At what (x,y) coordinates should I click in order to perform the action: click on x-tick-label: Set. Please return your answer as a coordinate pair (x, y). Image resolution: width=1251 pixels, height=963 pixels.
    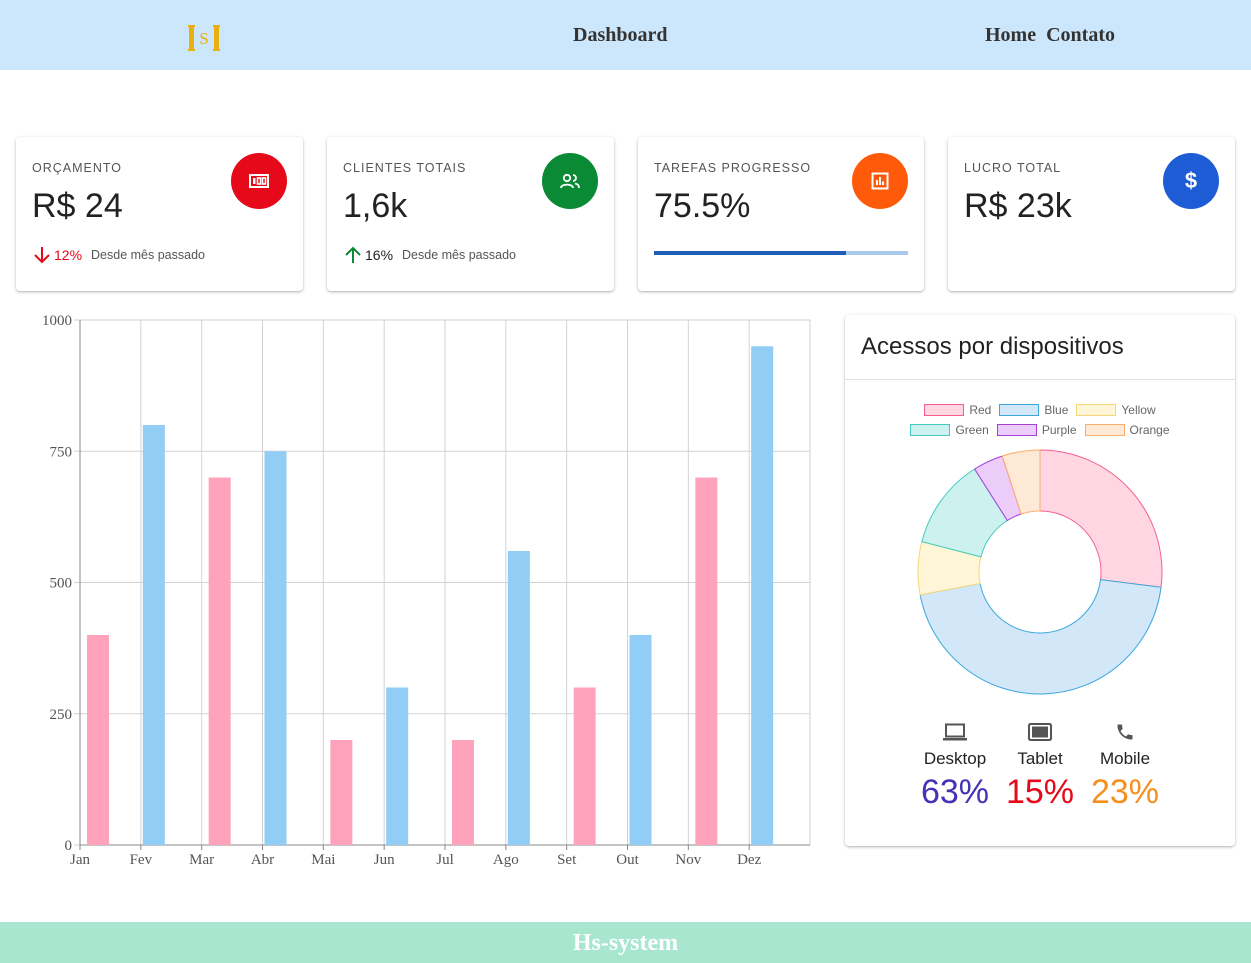
    Looking at the image, I should click on (567, 860).